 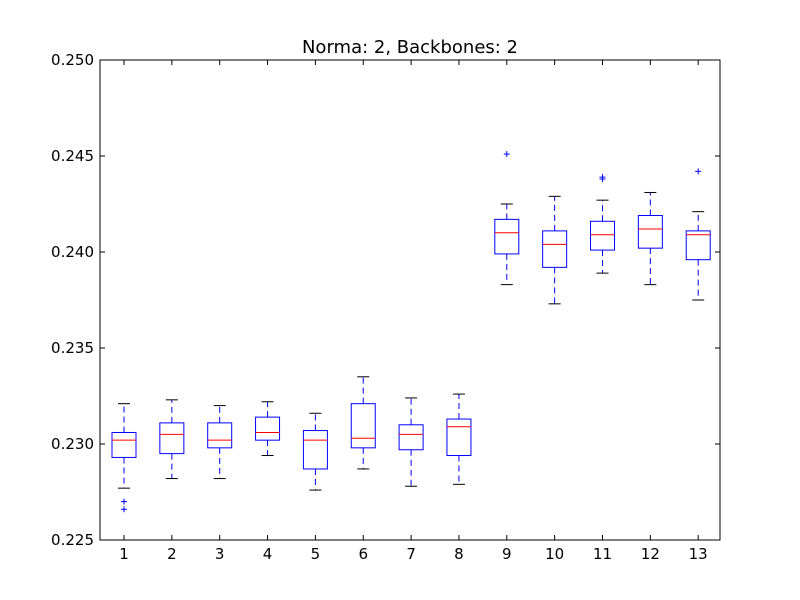 I want to click on y-tick-label: 0.225, so click(x=72, y=540).